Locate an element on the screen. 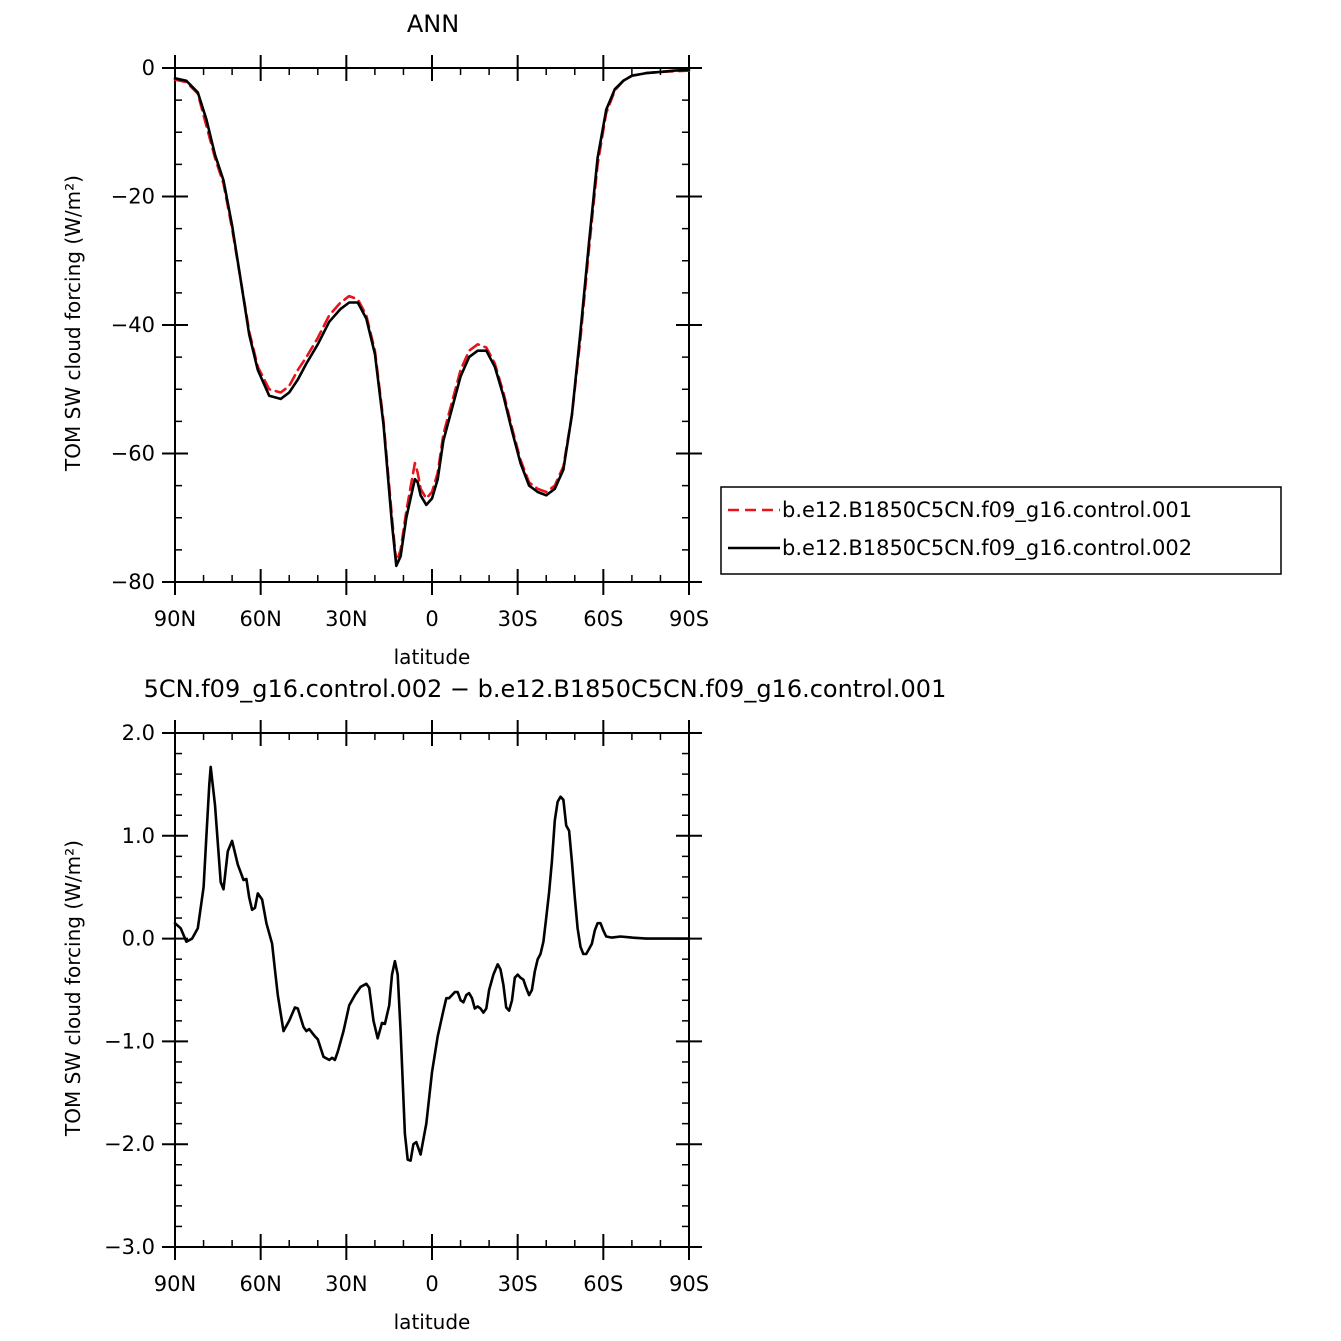 The image size is (1341, 1341). legend-label-control-002: b.e12.B1850C5CN.f09_g16.control.002 is located at coordinates (987, 548).